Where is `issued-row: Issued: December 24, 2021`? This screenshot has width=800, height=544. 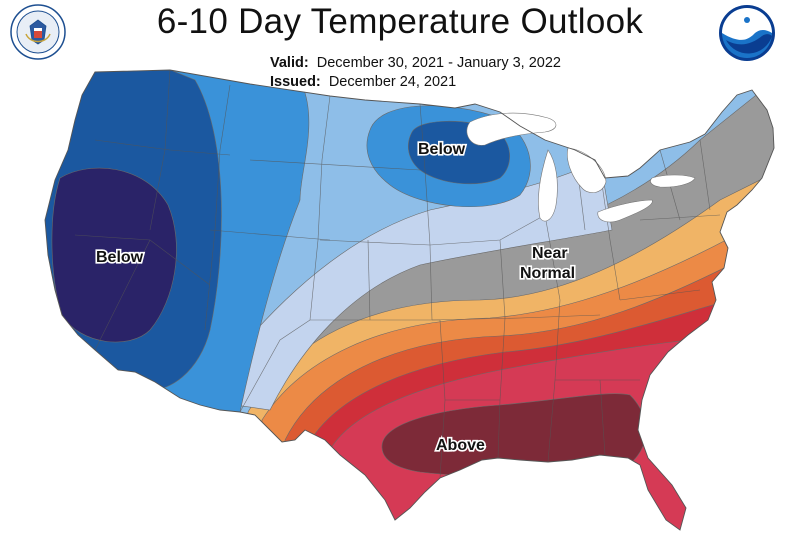
issued-row: Issued: December 24, 2021 is located at coordinates (415, 82).